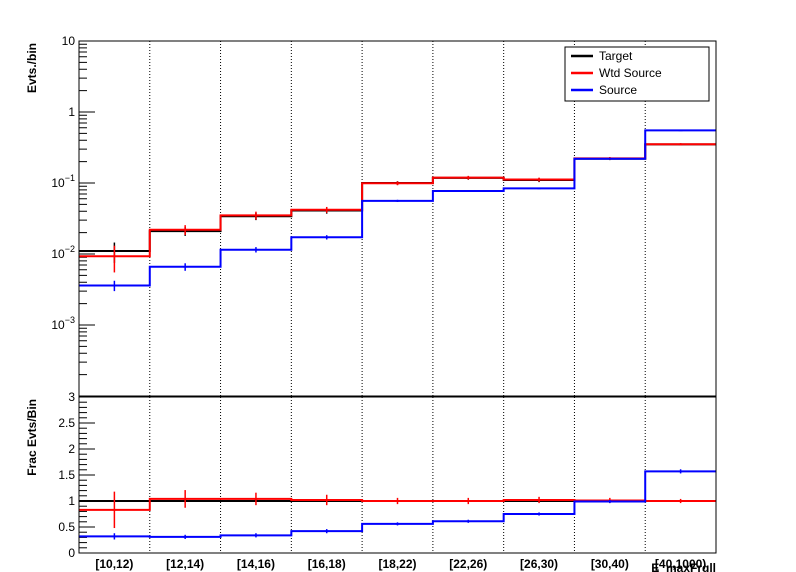 The image size is (796, 572). Describe the element at coordinates (71, 397) in the screenshot. I see `y-tick-label: 3` at that location.